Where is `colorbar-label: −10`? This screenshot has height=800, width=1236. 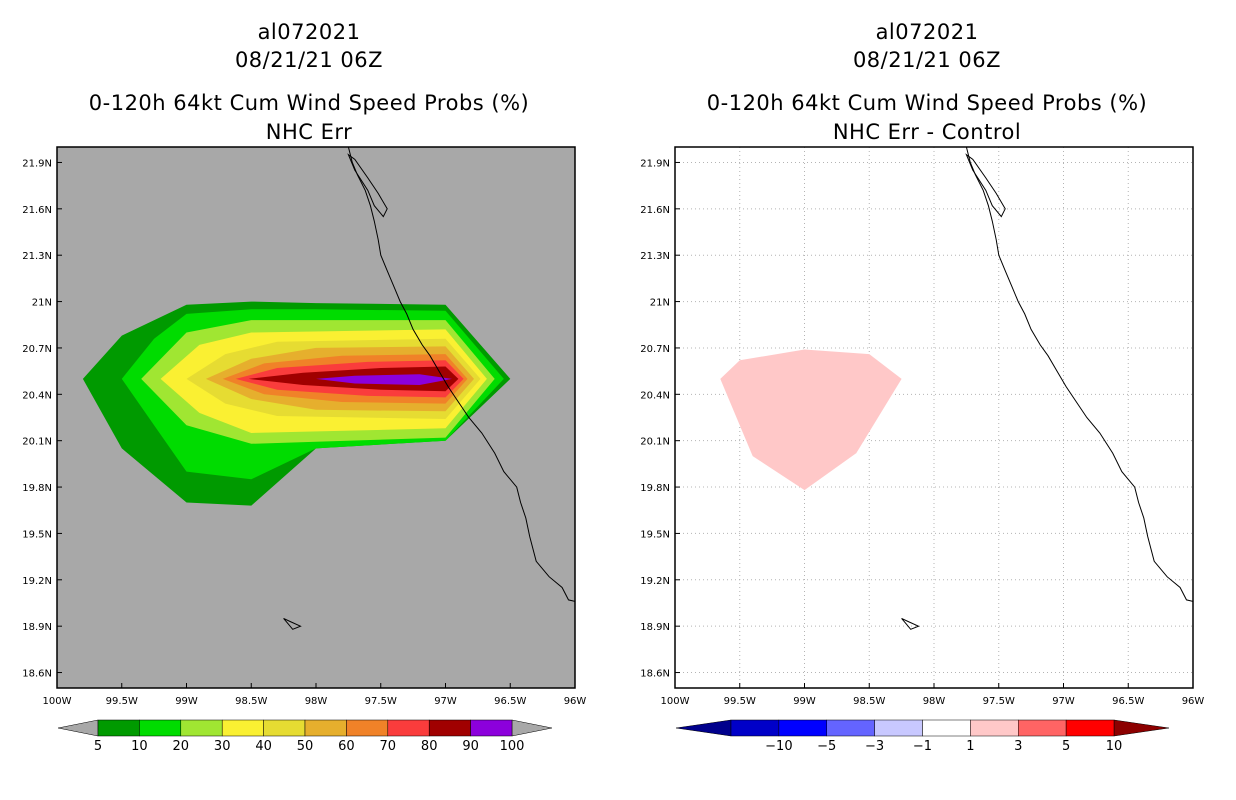
colorbar-label: −10 is located at coordinates (778, 746).